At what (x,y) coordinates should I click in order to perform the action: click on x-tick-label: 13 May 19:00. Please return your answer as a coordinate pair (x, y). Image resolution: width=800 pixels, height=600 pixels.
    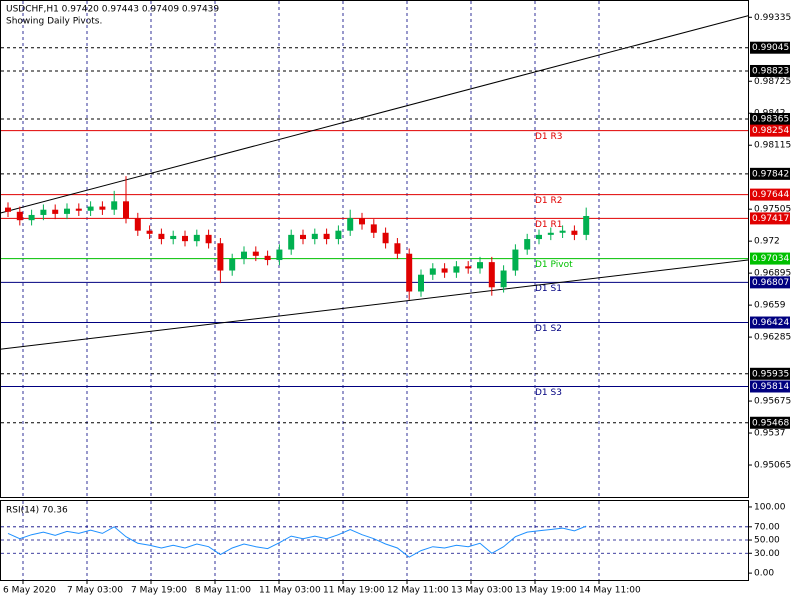
    Looking at the image, I should click on (546, 591).